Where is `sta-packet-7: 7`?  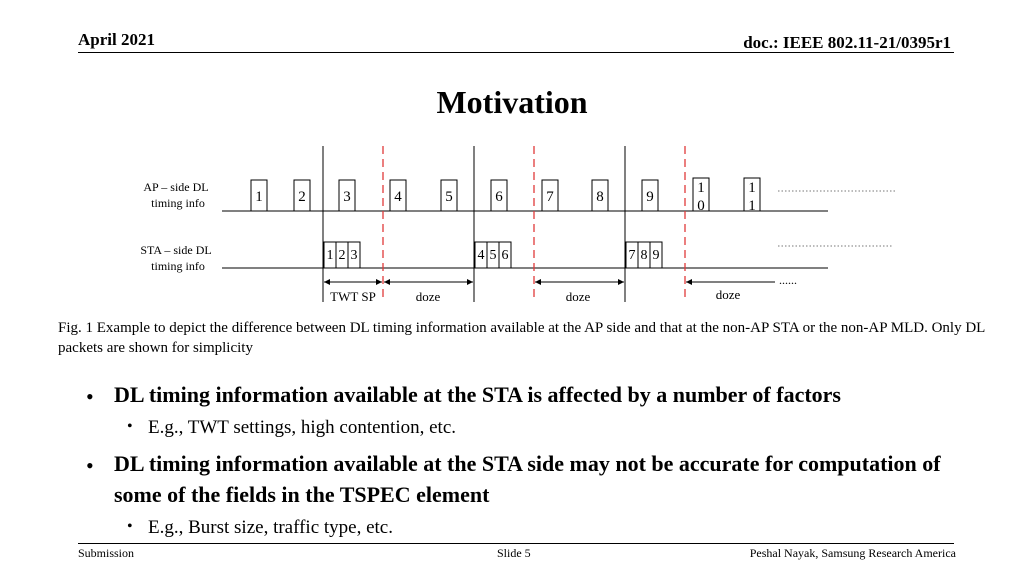
sta-packet-7: 7 is located at coordinates (632, 255).